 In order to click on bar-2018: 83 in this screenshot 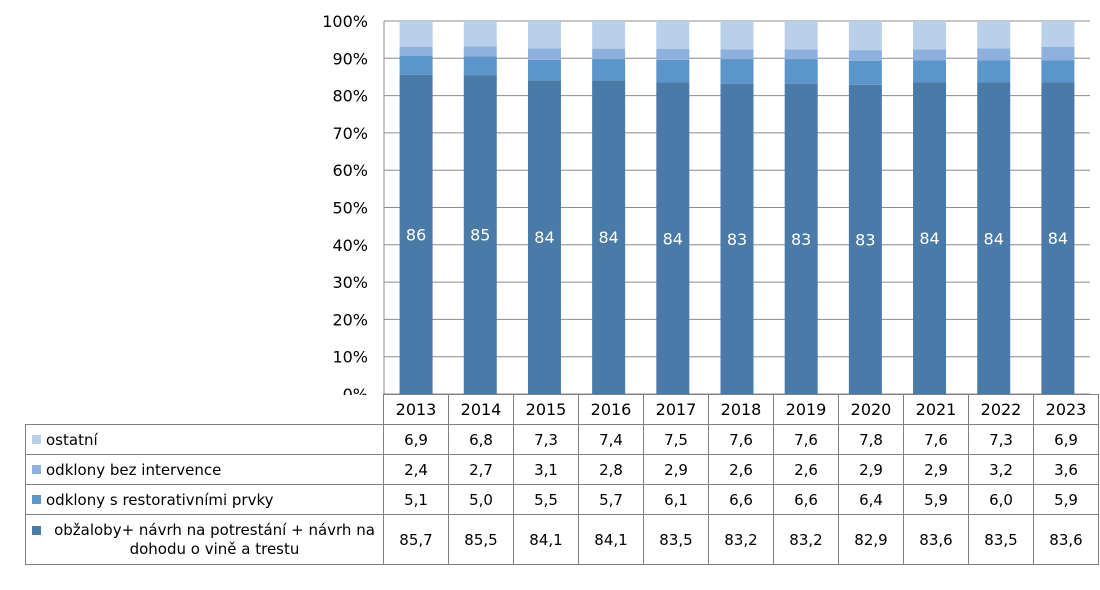, I will do `click(737, 207)`.